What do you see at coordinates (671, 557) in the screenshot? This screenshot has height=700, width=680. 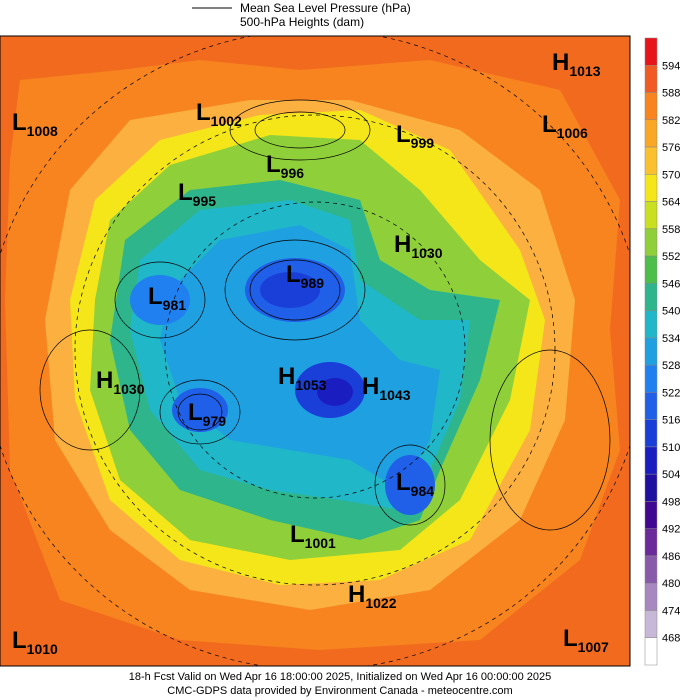 I see `colorbar-label: 486` at bounding box center [671, 557].